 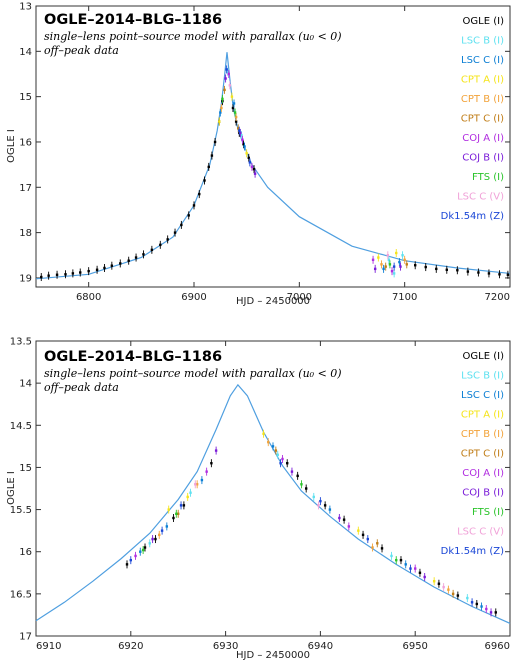 I want to click on legend-entry: CPT C (I), so click(x=482, y=454).